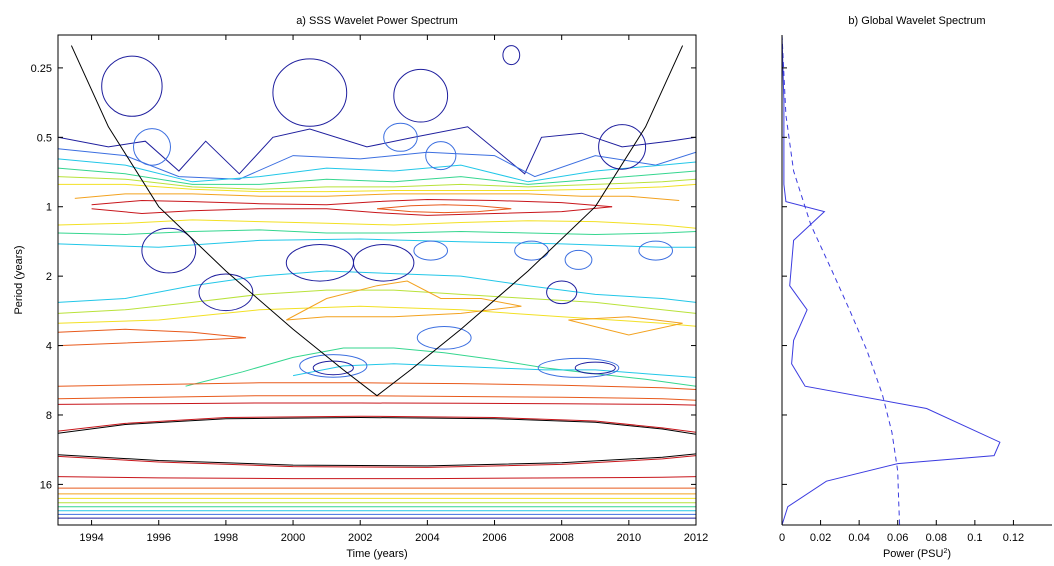 The image size is (1054, 566). Describe the element at coordinates (820, 538) in the screenshot. I see `x-tick-label: 0.02` at that location.